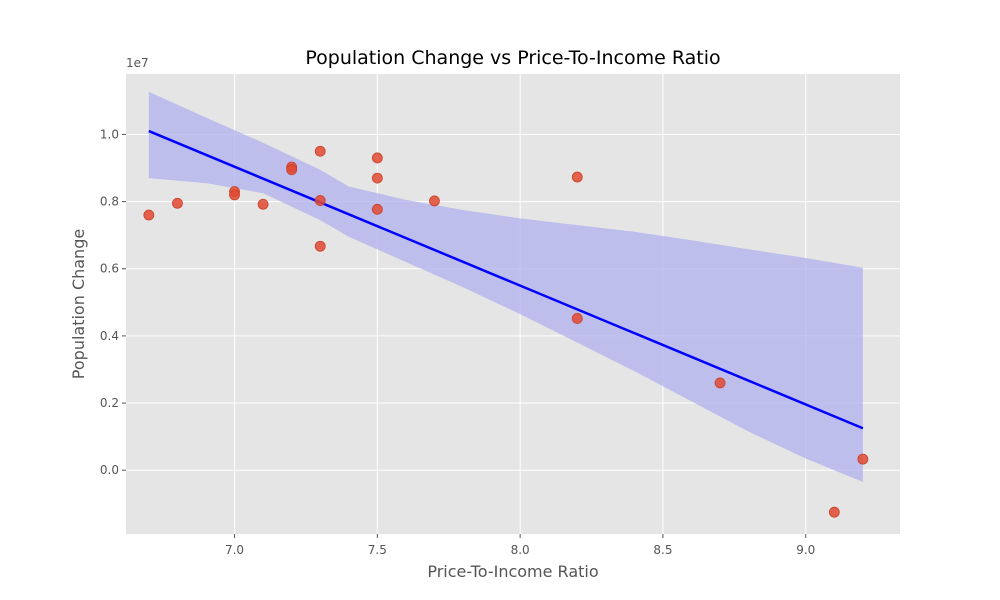 This screenshot has height=600, width=1000. Describe the element at coordinates (377, 550) in the screenshot. I see `x-tick-label: 7.5` at that location.